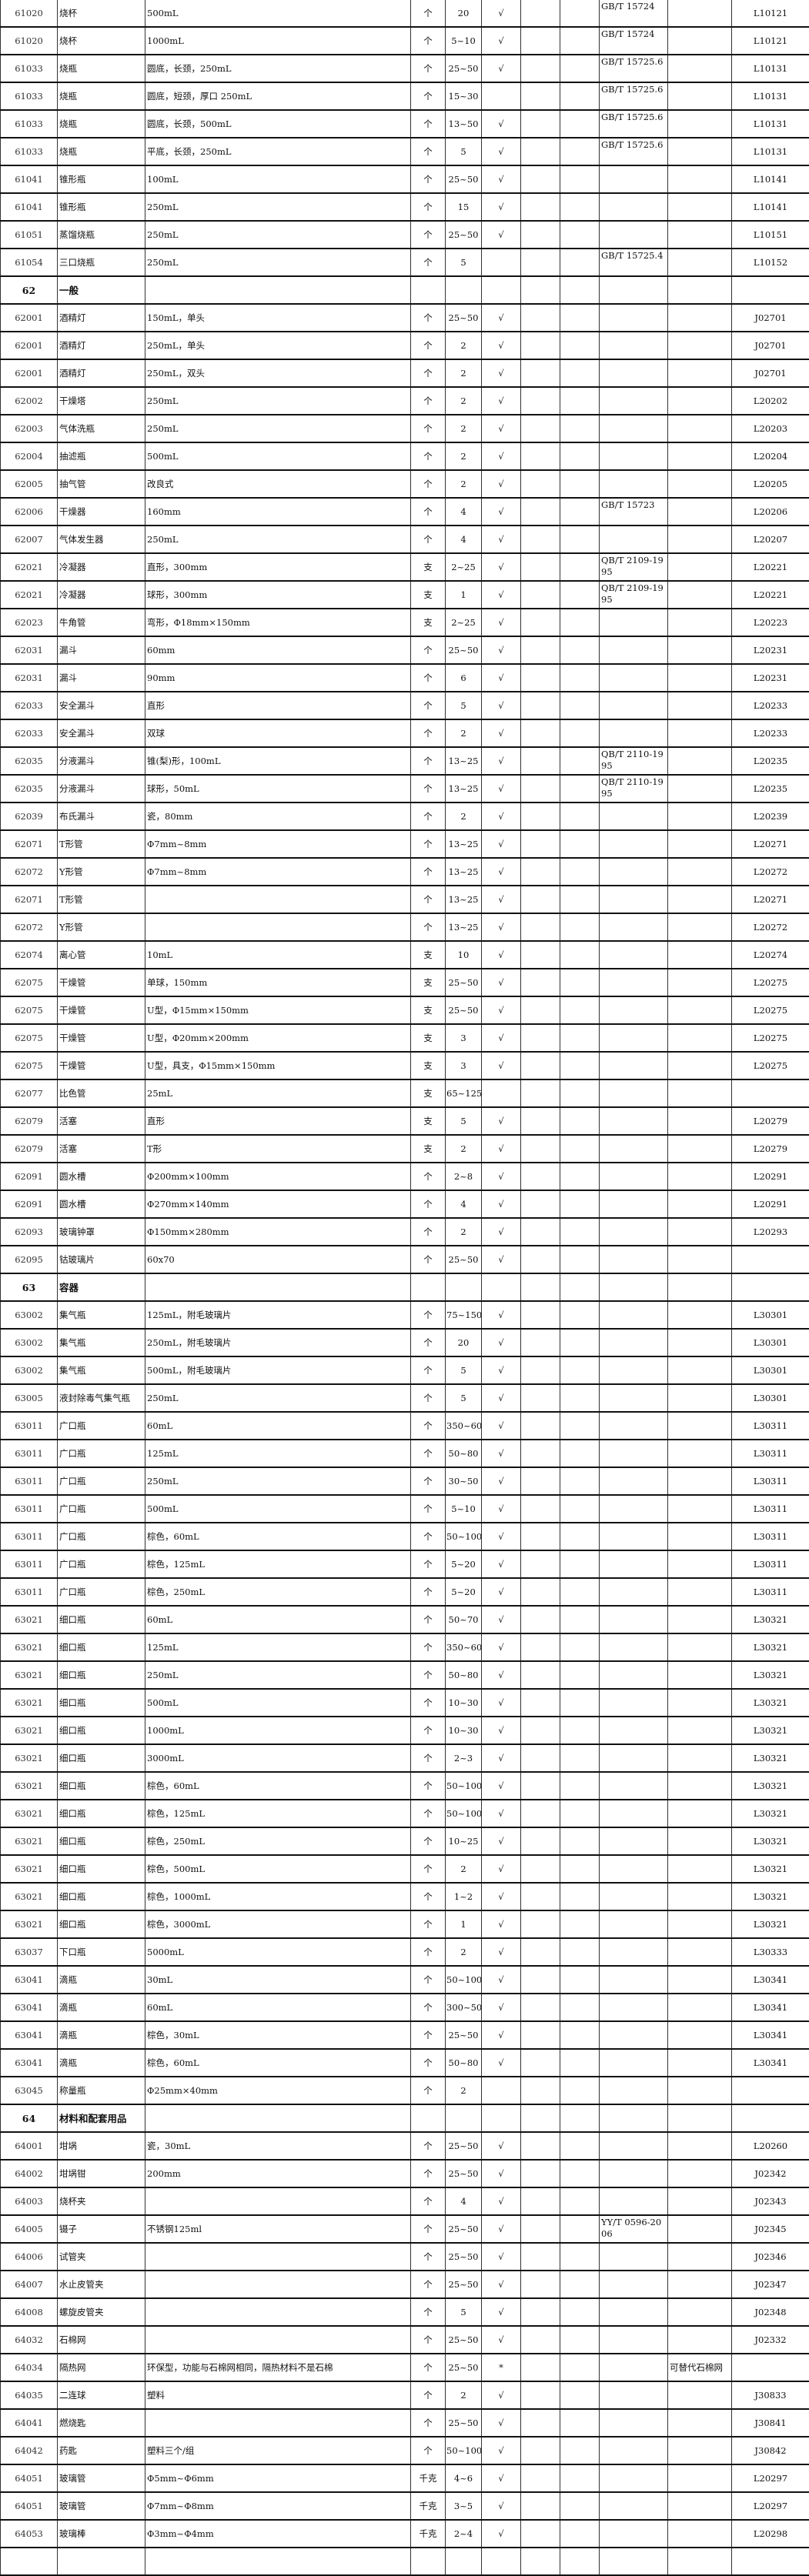 Image resolution: width=809 pixels, height=2576 pixels. Describe the element at coordinates (464, 151) in the screenshot. I see `item-quantity: 5` at that location.